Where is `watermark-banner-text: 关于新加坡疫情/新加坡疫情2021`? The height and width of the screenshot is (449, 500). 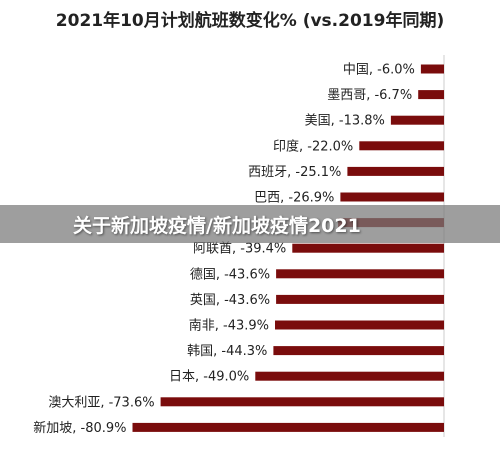 watermark-banner-text: 关于新加坡疫情/新加坡疫情2021 is located at coordinates (217, 225).